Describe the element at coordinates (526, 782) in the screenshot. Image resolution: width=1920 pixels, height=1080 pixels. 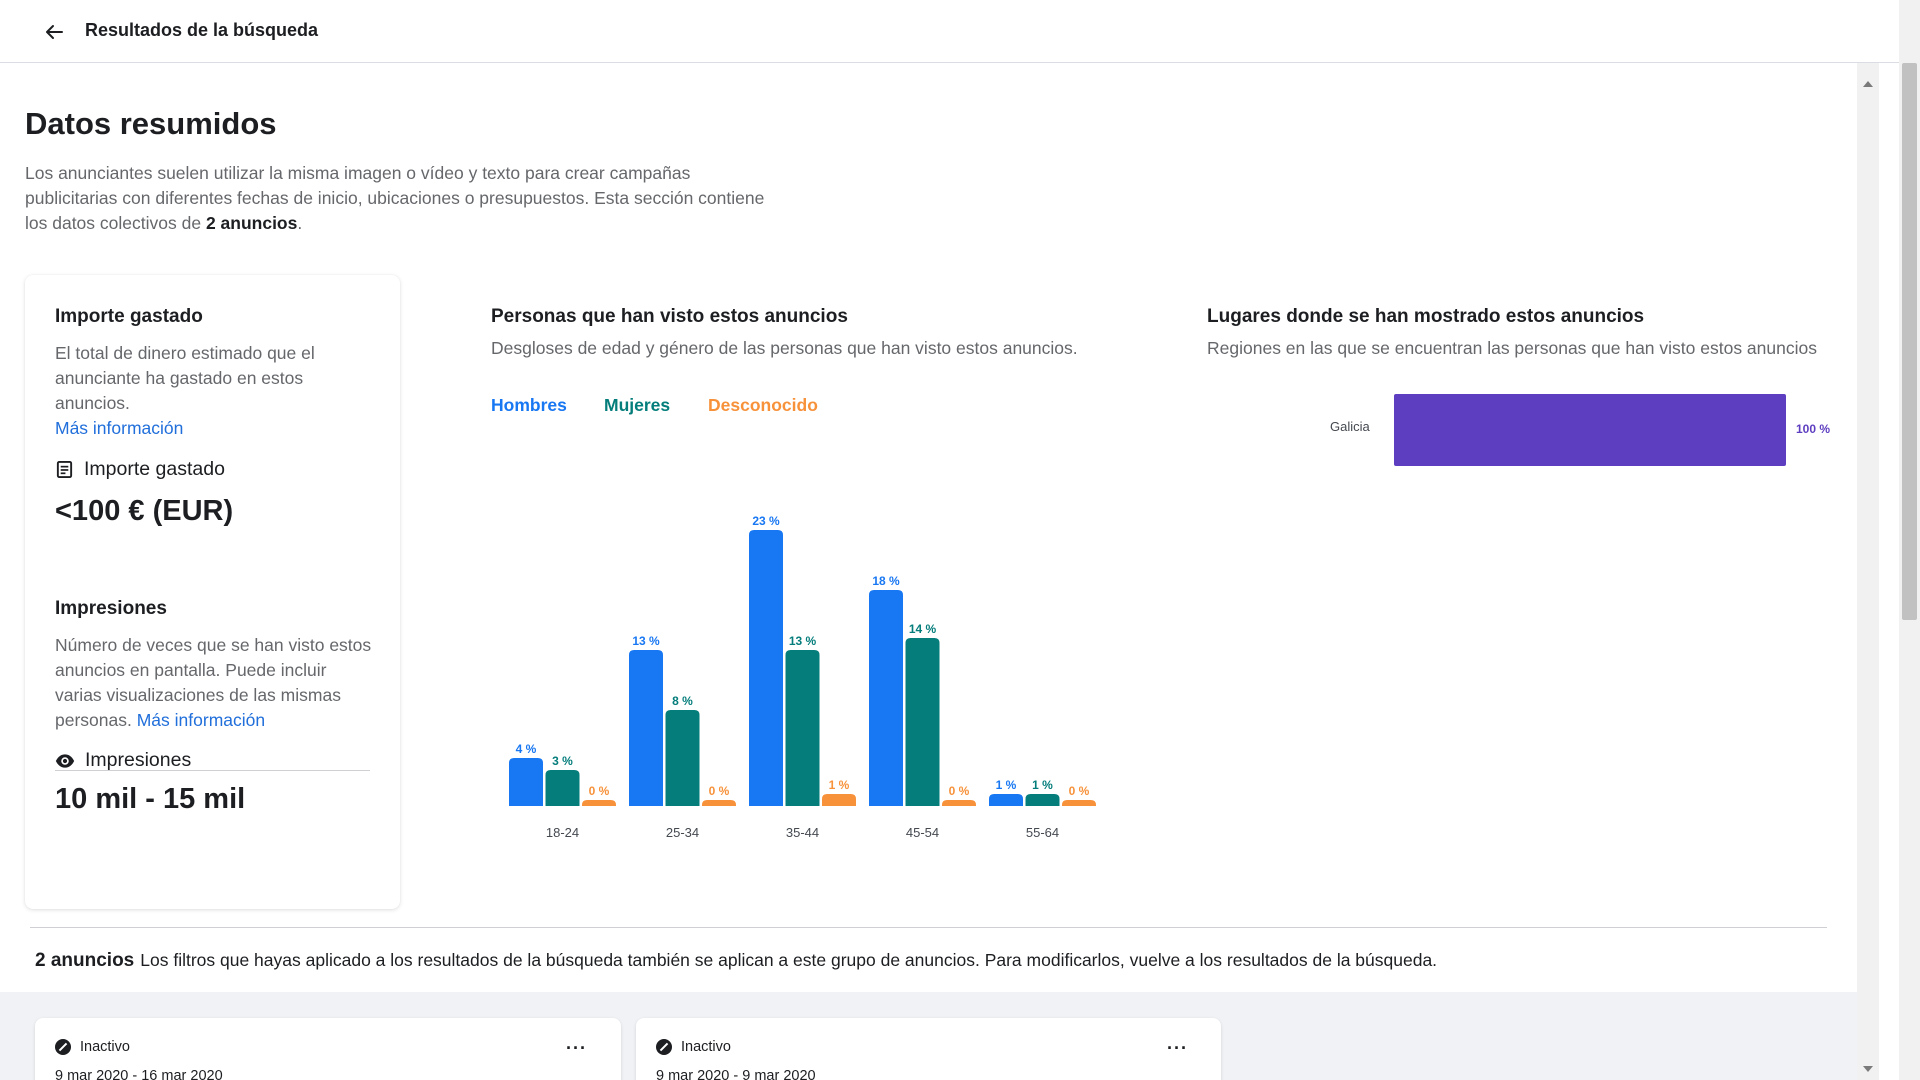
I see `bar-18-24-hombres` at that location.